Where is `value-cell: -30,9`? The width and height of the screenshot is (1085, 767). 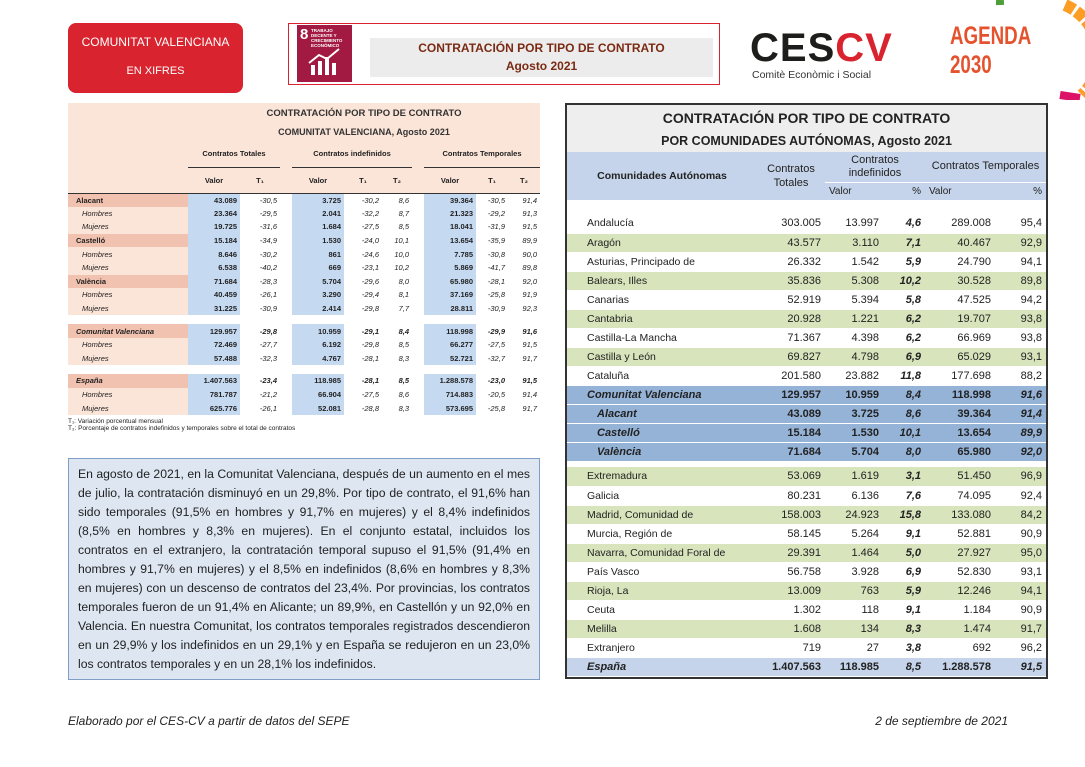 value-cell: -30,9 is located at coordinates (492, 308).